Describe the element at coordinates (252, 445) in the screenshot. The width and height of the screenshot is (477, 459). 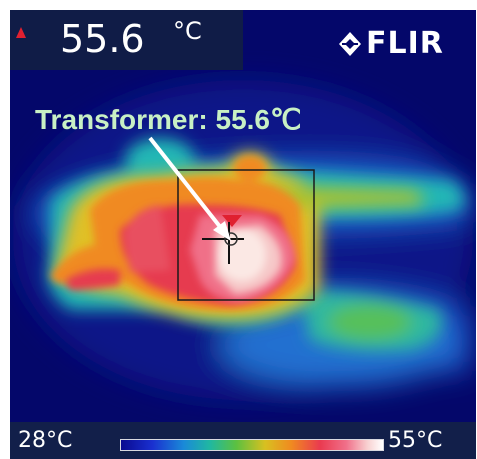
I see `color-palette-gradient` at that location.